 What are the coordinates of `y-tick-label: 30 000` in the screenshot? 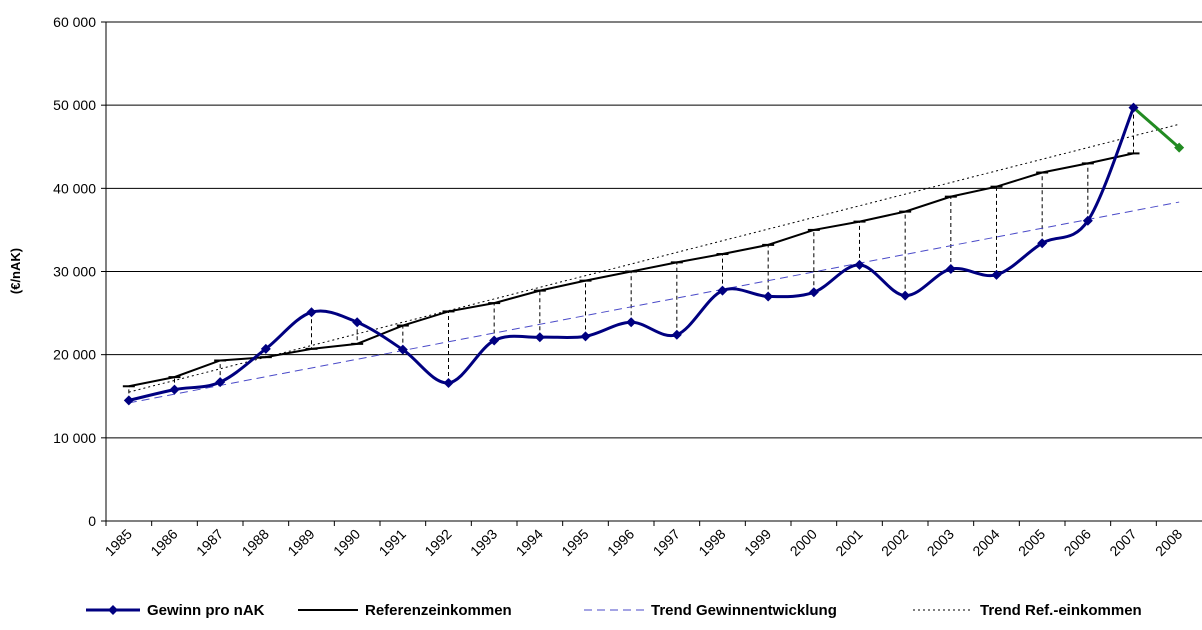 It's located at (74, 272).